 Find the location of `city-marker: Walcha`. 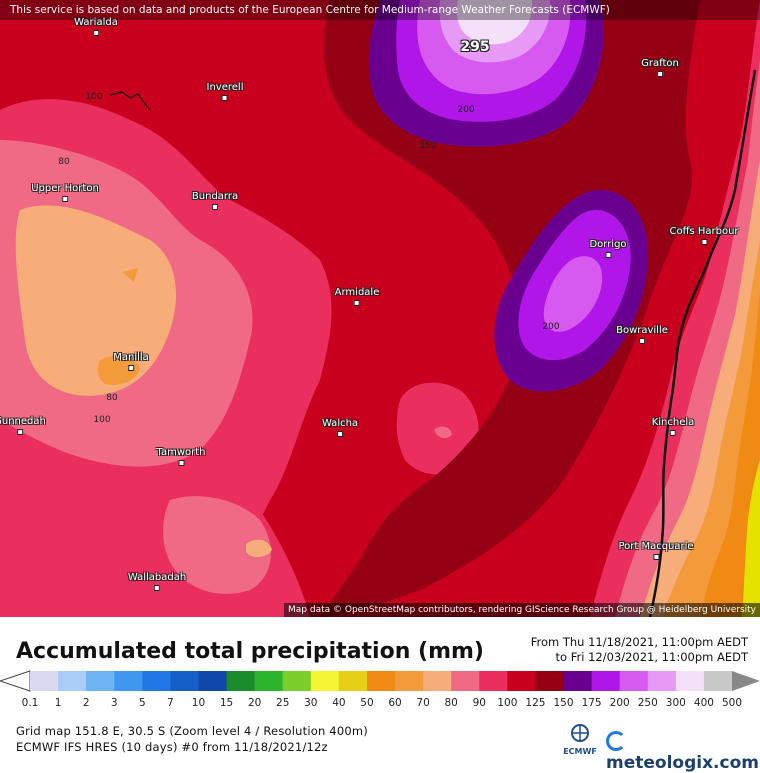

city-marker: Walcha is located at coordinates (340, 427).